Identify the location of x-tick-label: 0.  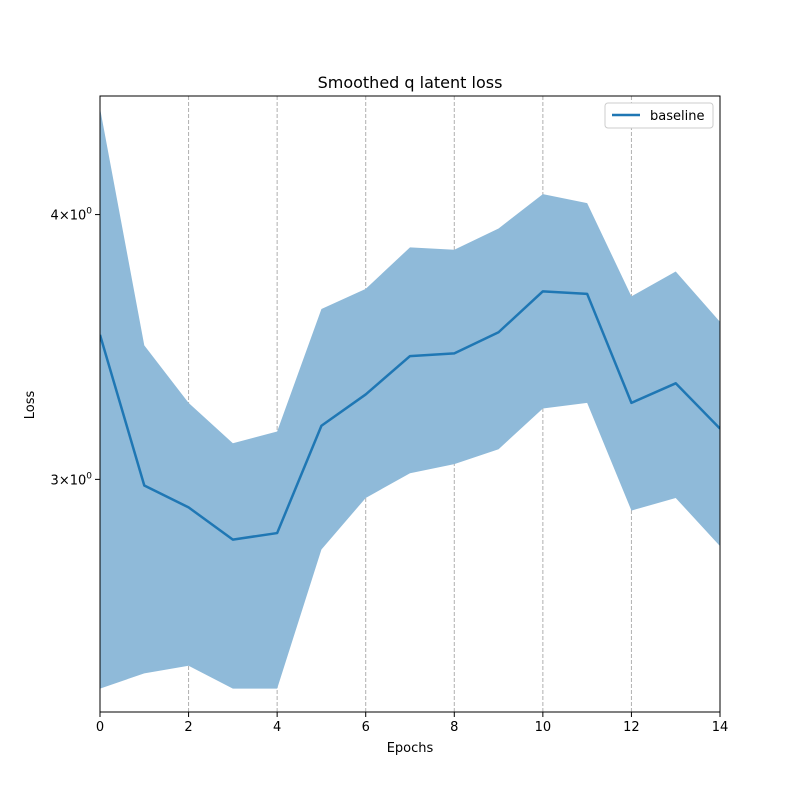
(100, 727).